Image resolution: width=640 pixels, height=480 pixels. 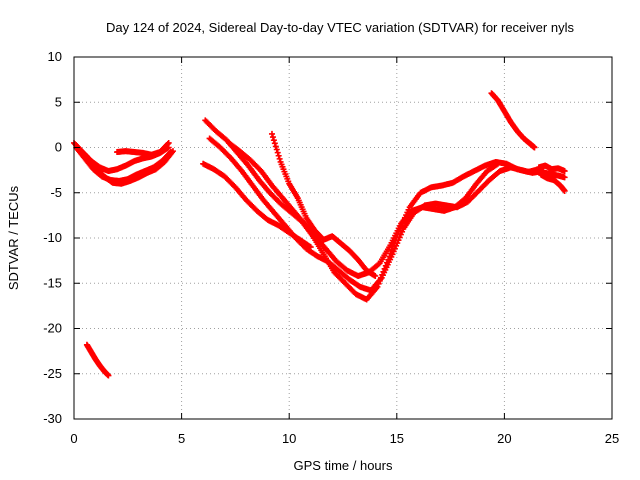 I want to click on y-tick-label: 10, so click(x=55, y=56).